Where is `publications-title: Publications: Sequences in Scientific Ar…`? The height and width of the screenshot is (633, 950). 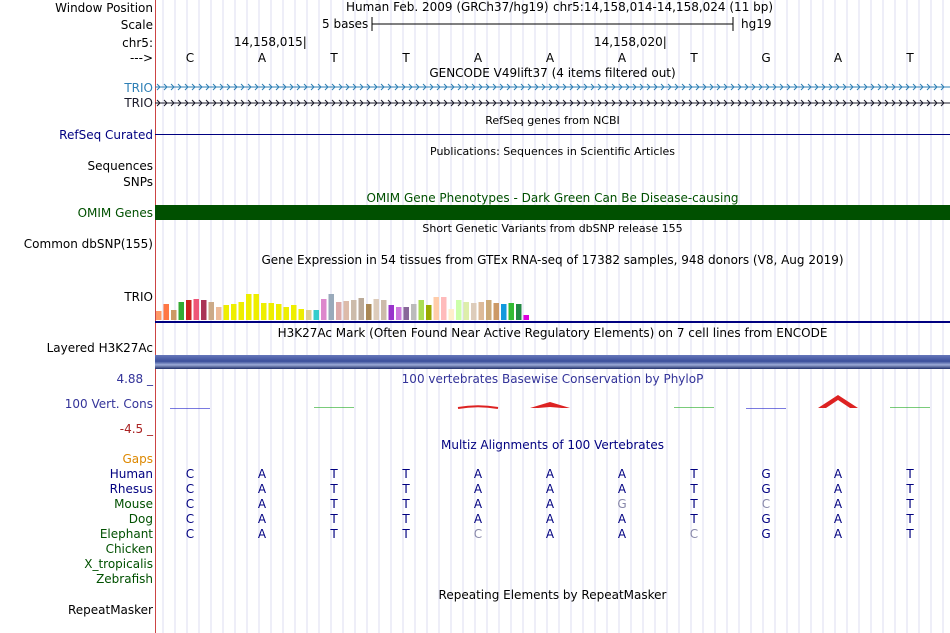 publications-title: Publications: Sequences in Scientific Ar… is located at coordinates (552, 151).